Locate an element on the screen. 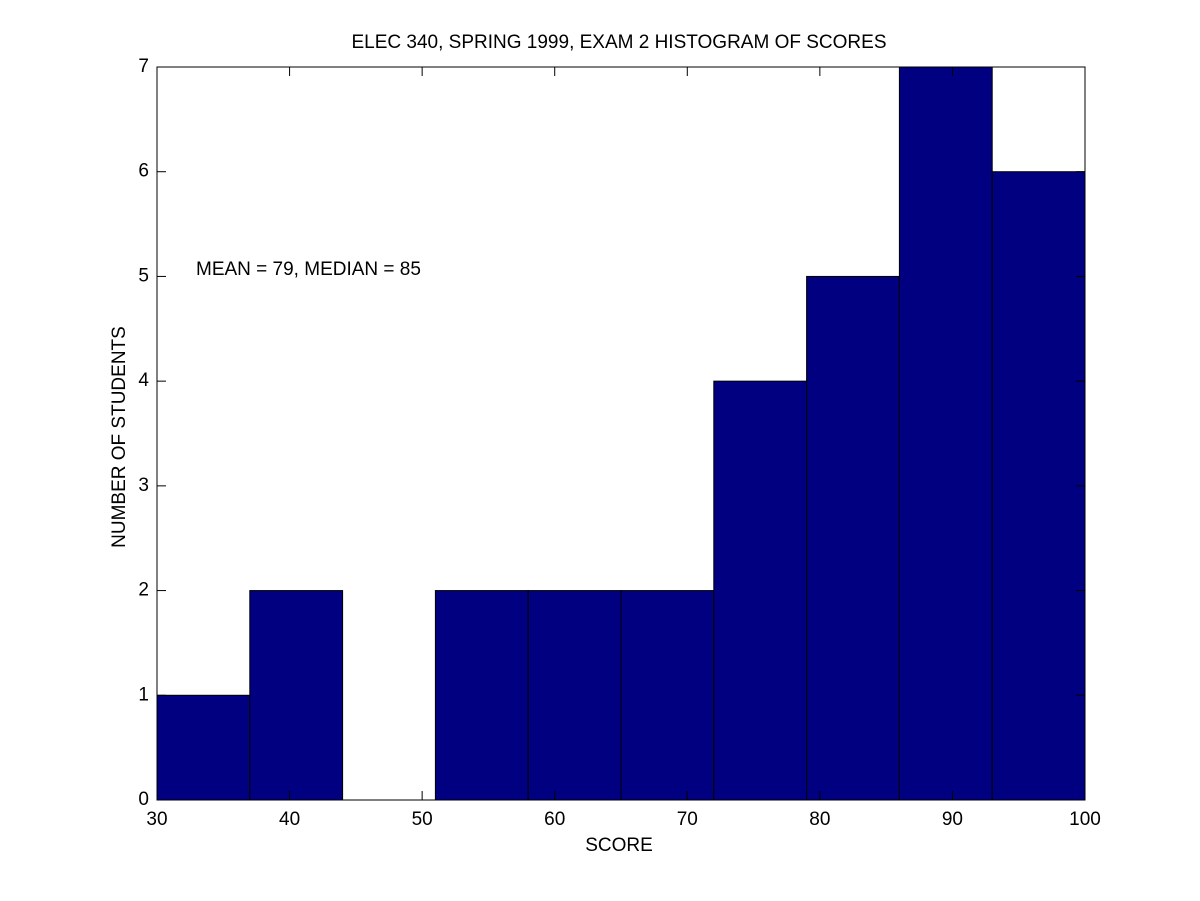 Image resolution: width=1200 pixels, height=901 pixels. y-tick-label: 5 is located at coordinates (143, 275).